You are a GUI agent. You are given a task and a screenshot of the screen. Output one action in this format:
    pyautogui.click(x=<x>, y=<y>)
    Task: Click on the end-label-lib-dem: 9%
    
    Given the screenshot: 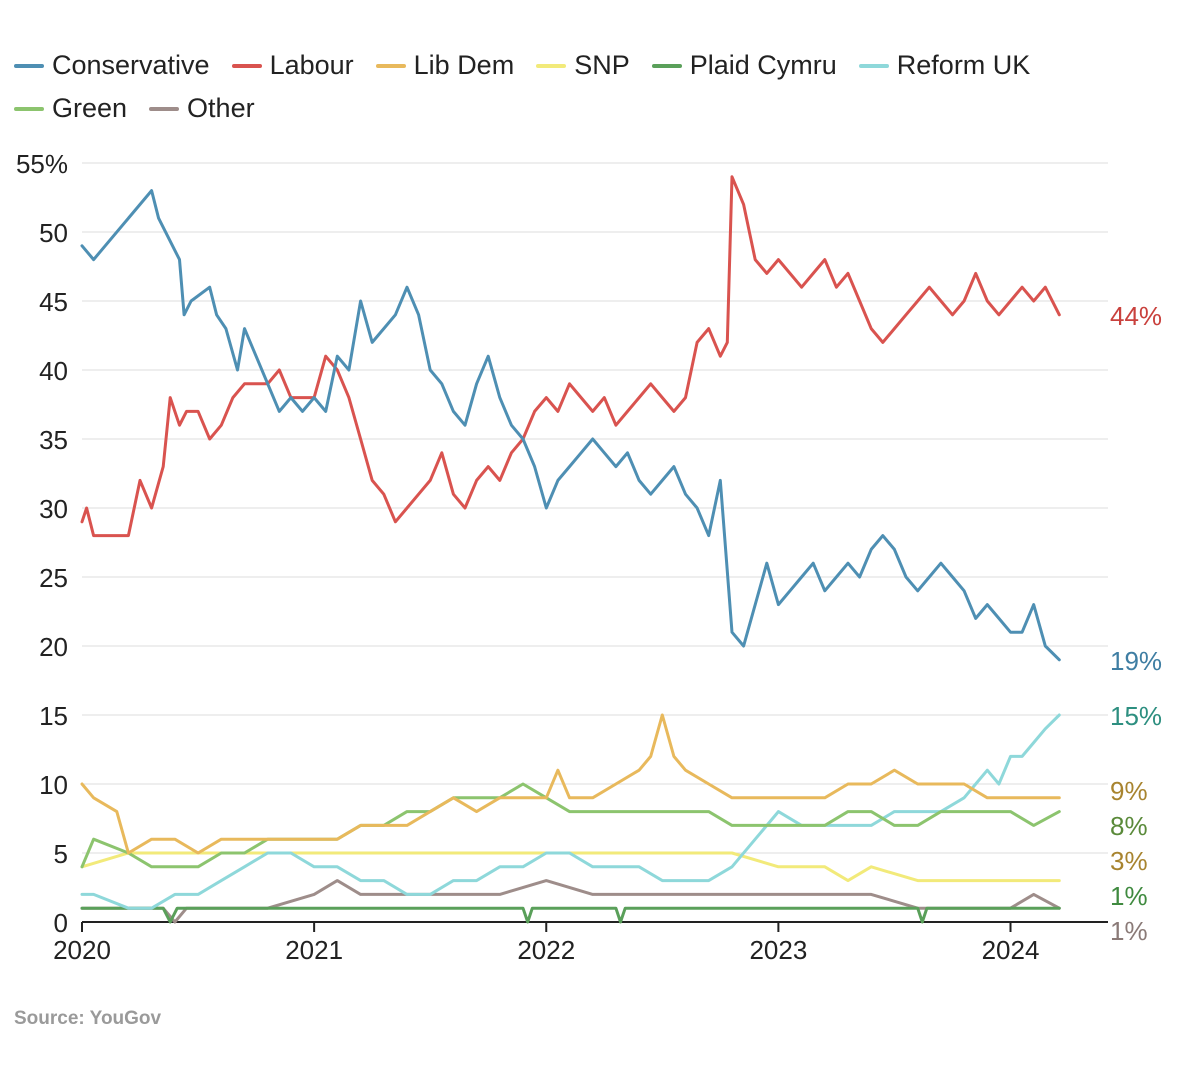 What is the action you would take?
    pyautogui.click(x=1129, y=791)
    